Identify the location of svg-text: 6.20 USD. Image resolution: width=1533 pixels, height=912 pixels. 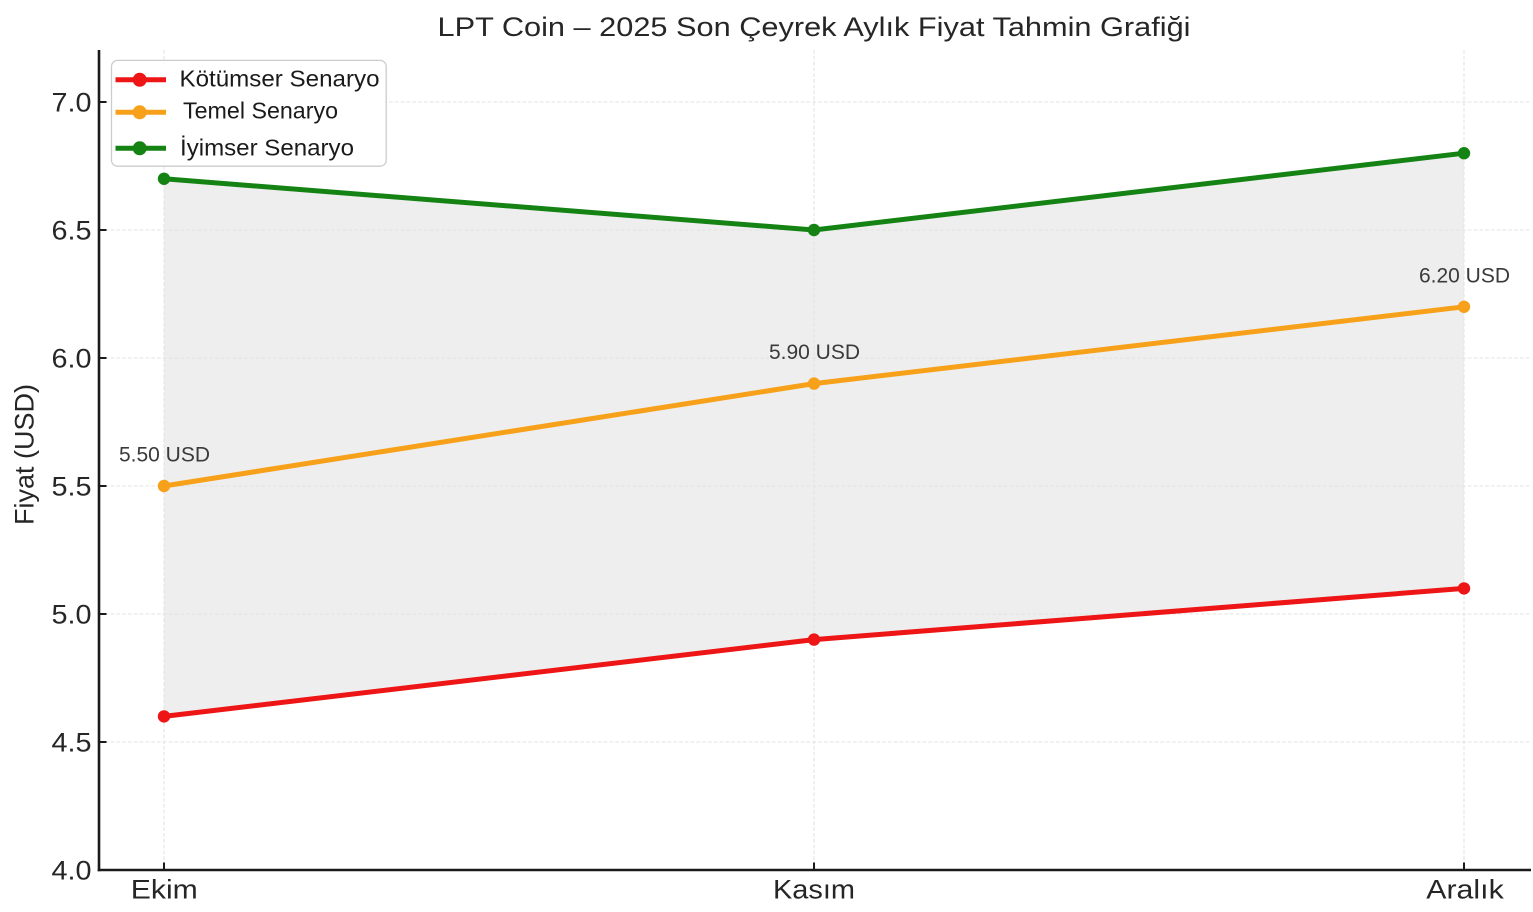
(1464, 275).